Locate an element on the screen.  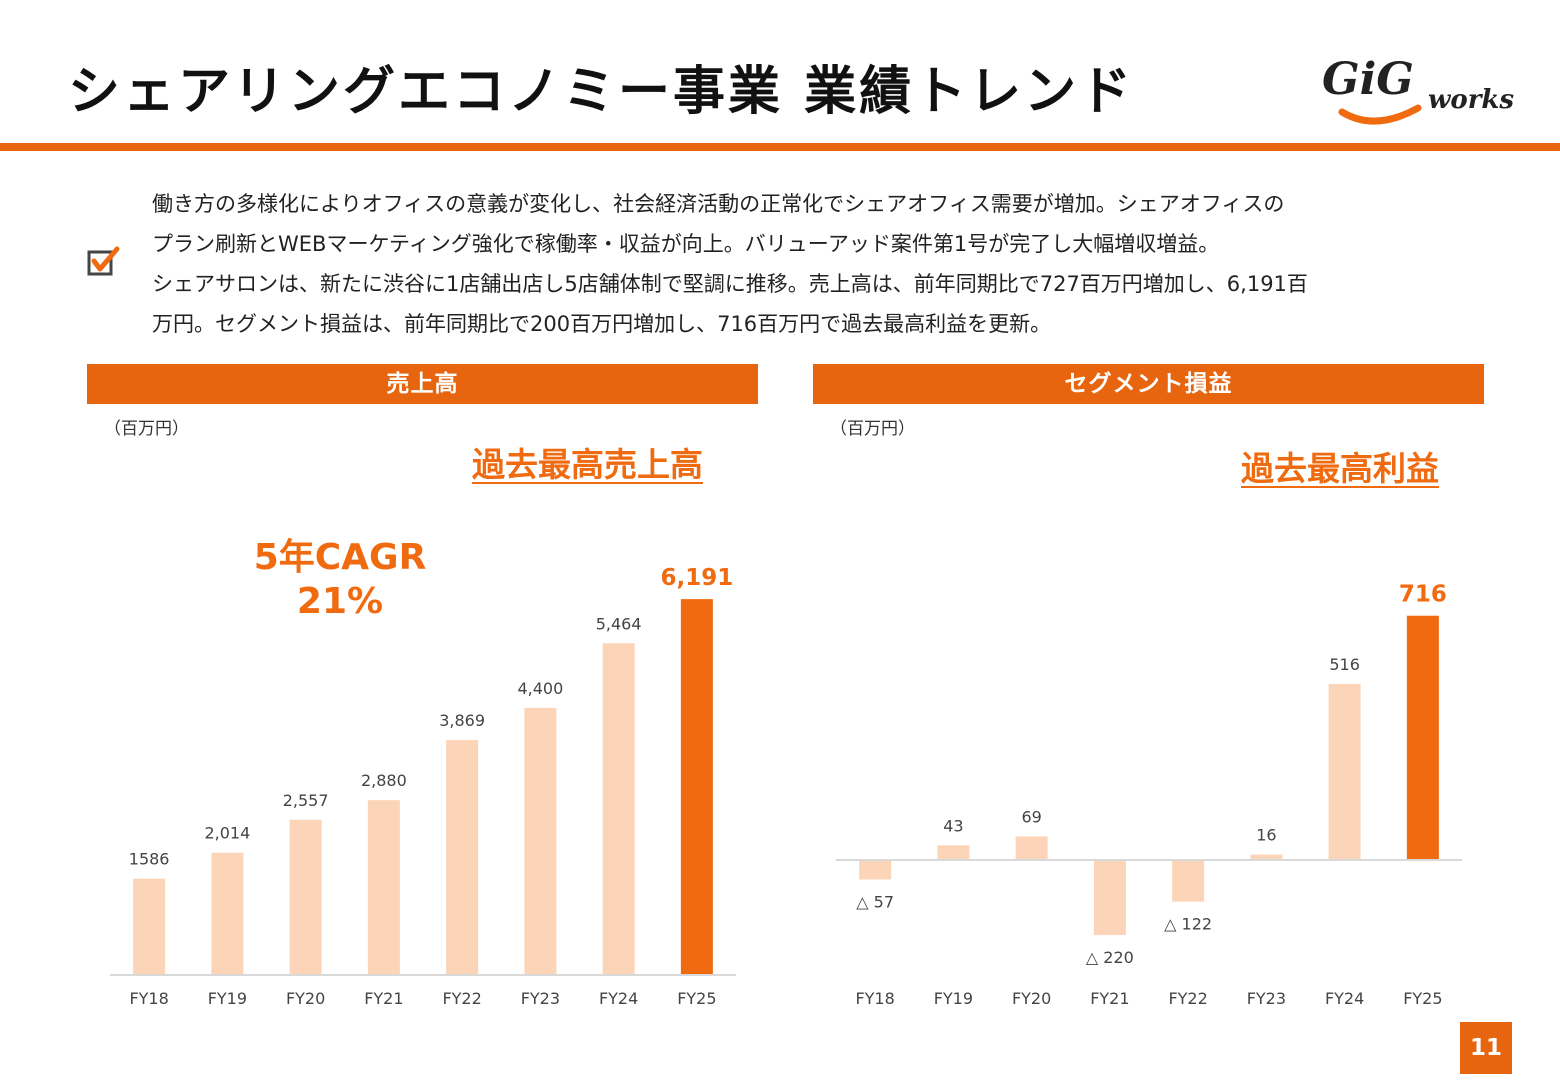
sales-record-callout: 過去最高売上高 is located at coordinates (587, 464).